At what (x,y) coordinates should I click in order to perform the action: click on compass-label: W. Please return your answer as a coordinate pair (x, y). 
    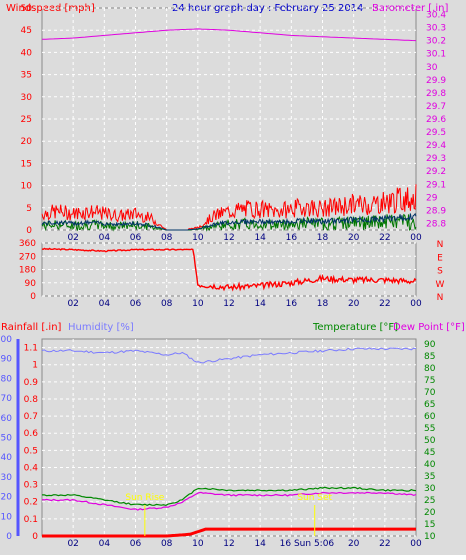
    Looking at the image, I should click on (440, 285).